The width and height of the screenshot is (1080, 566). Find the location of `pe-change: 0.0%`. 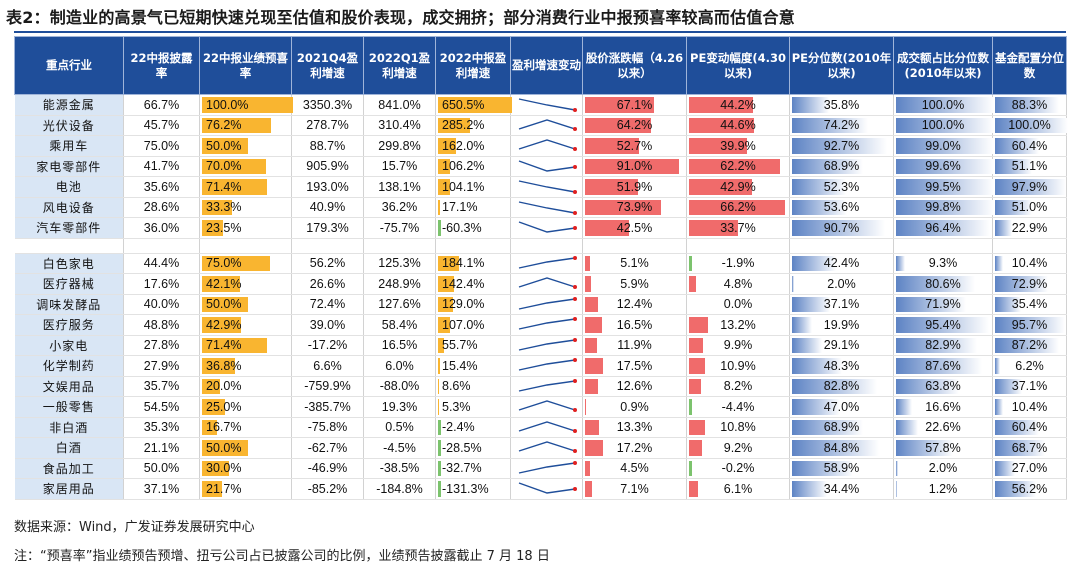

pe-change: 0.0% is located at coordinates (738, 304).